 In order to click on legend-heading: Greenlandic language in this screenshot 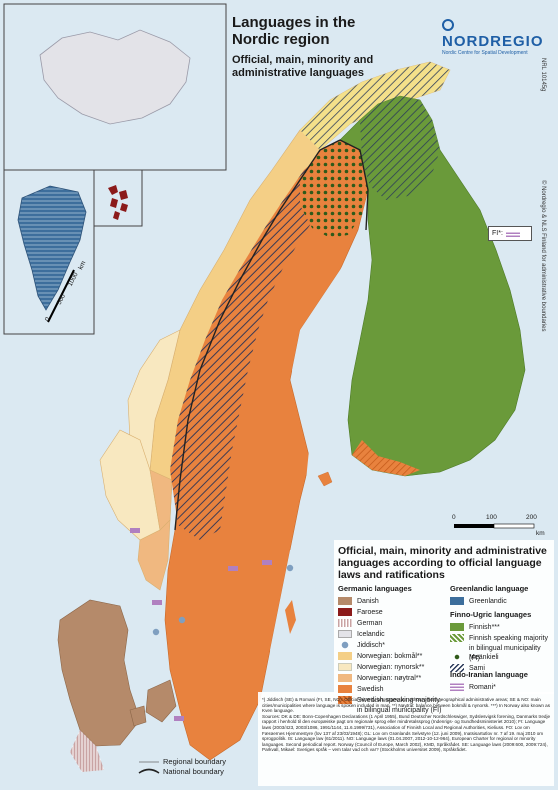, I will do `click(489, 588)`.